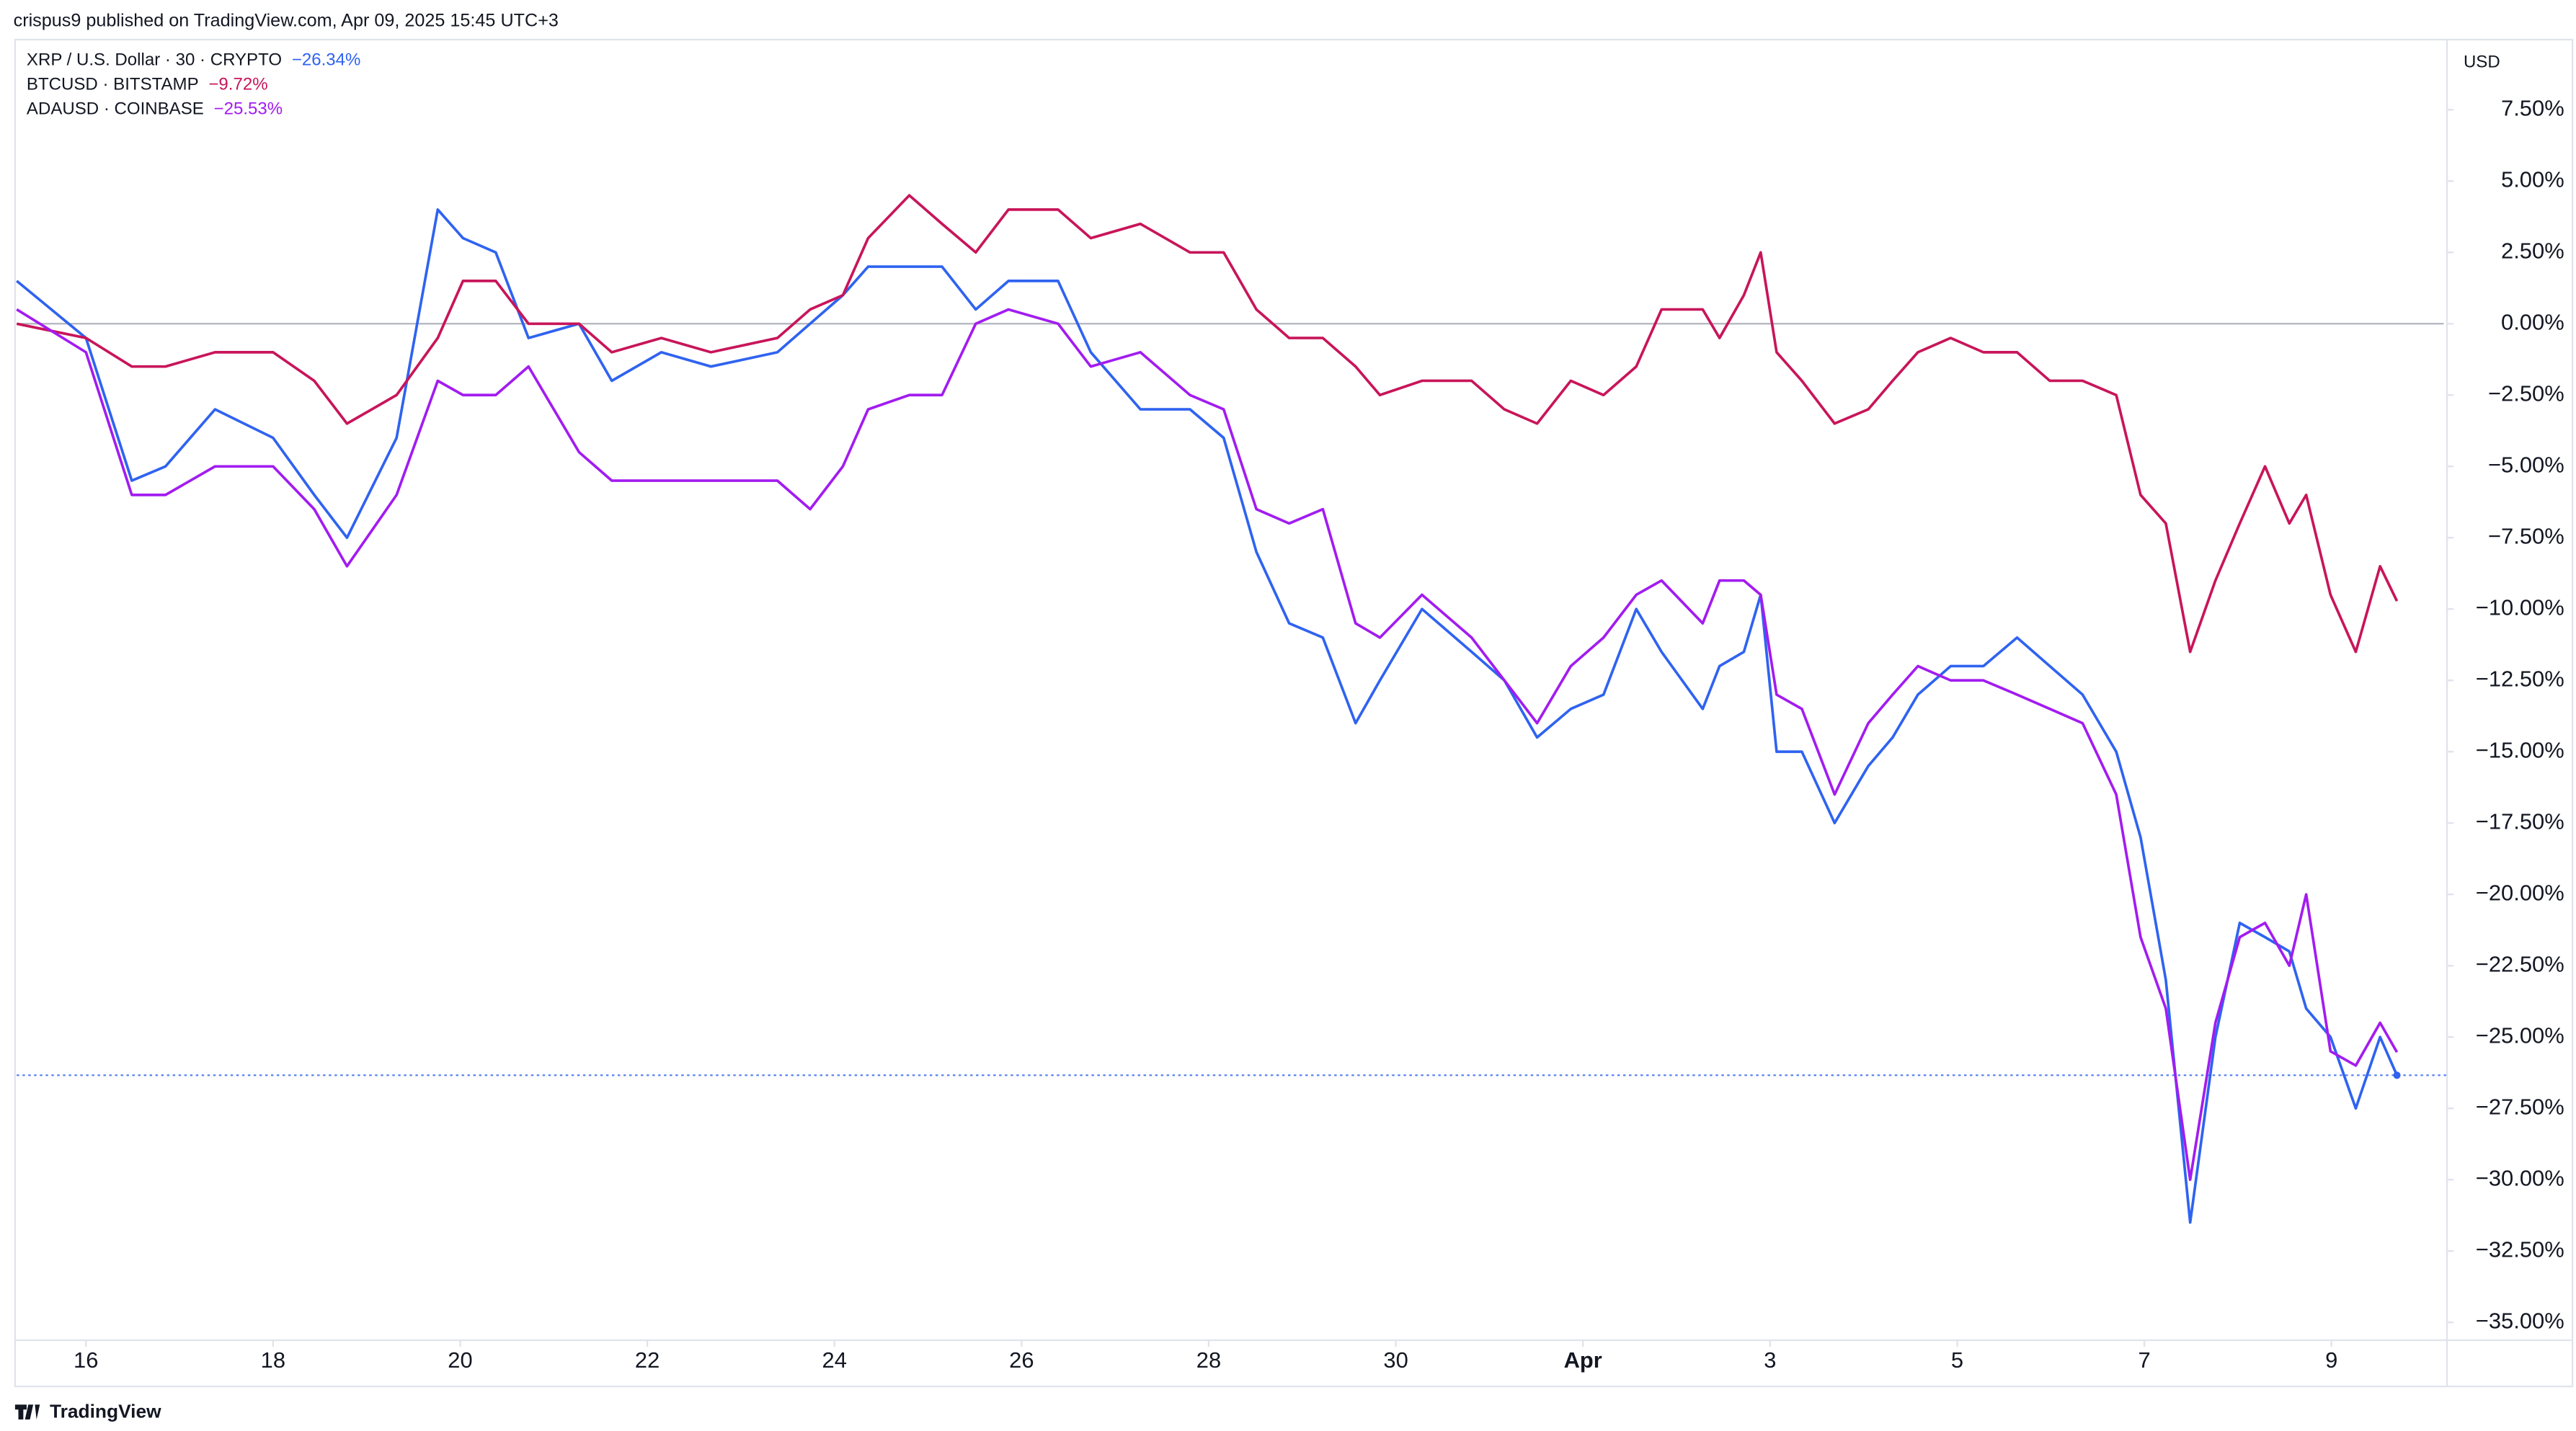 Image resolution: width=2576 pixels, height=1431 pixels. What do you see at coordinates (1957, 1360) in the screenshot?
I see `x-tick-label: 5` at bounding box center [1957, 1360].